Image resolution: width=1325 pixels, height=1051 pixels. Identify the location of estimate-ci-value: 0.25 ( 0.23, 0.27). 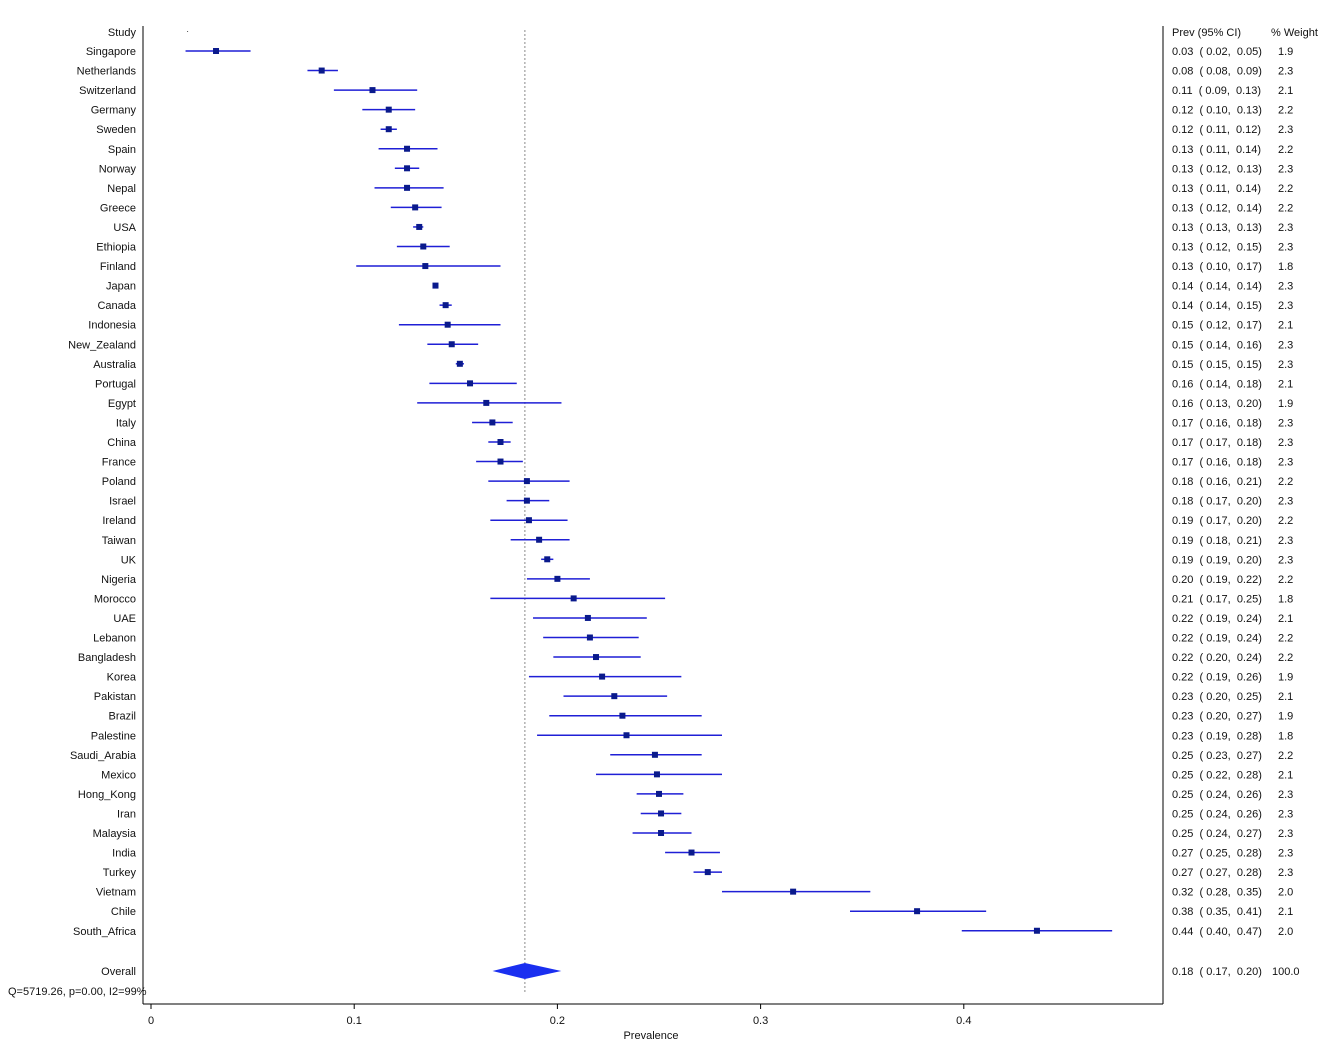
(1217, 756).